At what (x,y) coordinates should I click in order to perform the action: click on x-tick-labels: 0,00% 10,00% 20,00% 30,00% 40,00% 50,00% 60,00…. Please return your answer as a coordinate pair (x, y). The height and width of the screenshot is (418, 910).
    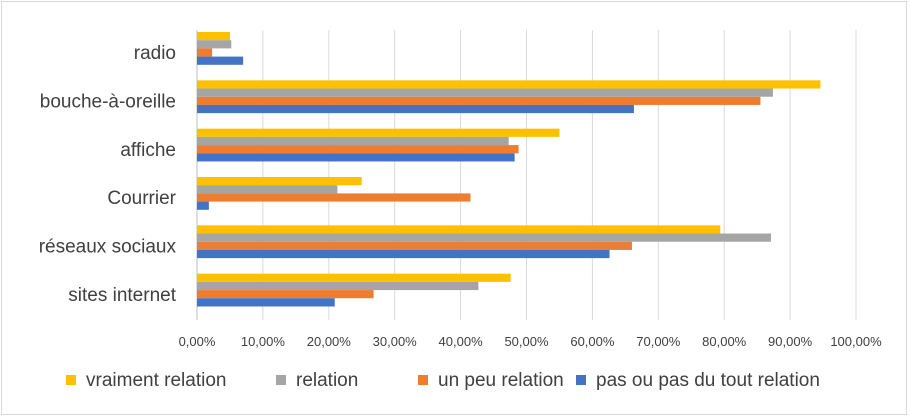
    Looking at the image, I should click on (531, 341).